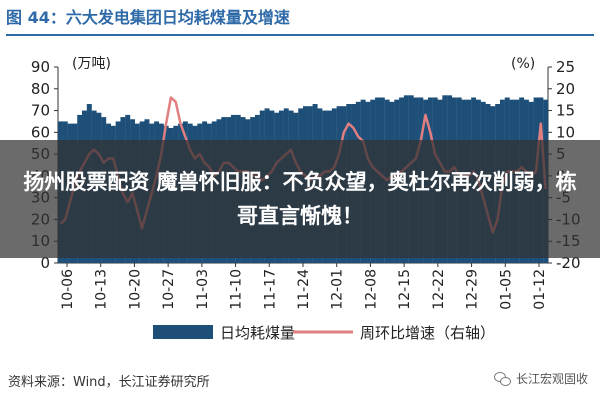  I want to click on right-tick-label: 20, so click(565, 89).